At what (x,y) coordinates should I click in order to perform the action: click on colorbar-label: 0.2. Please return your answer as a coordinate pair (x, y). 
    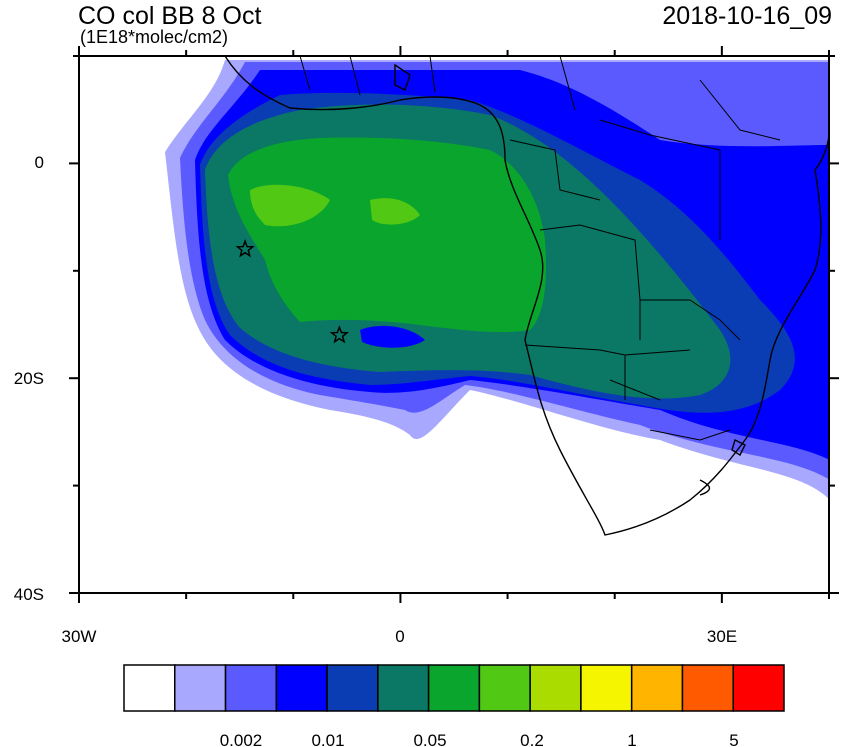
    Looking at the image, I should click on (532, 739).